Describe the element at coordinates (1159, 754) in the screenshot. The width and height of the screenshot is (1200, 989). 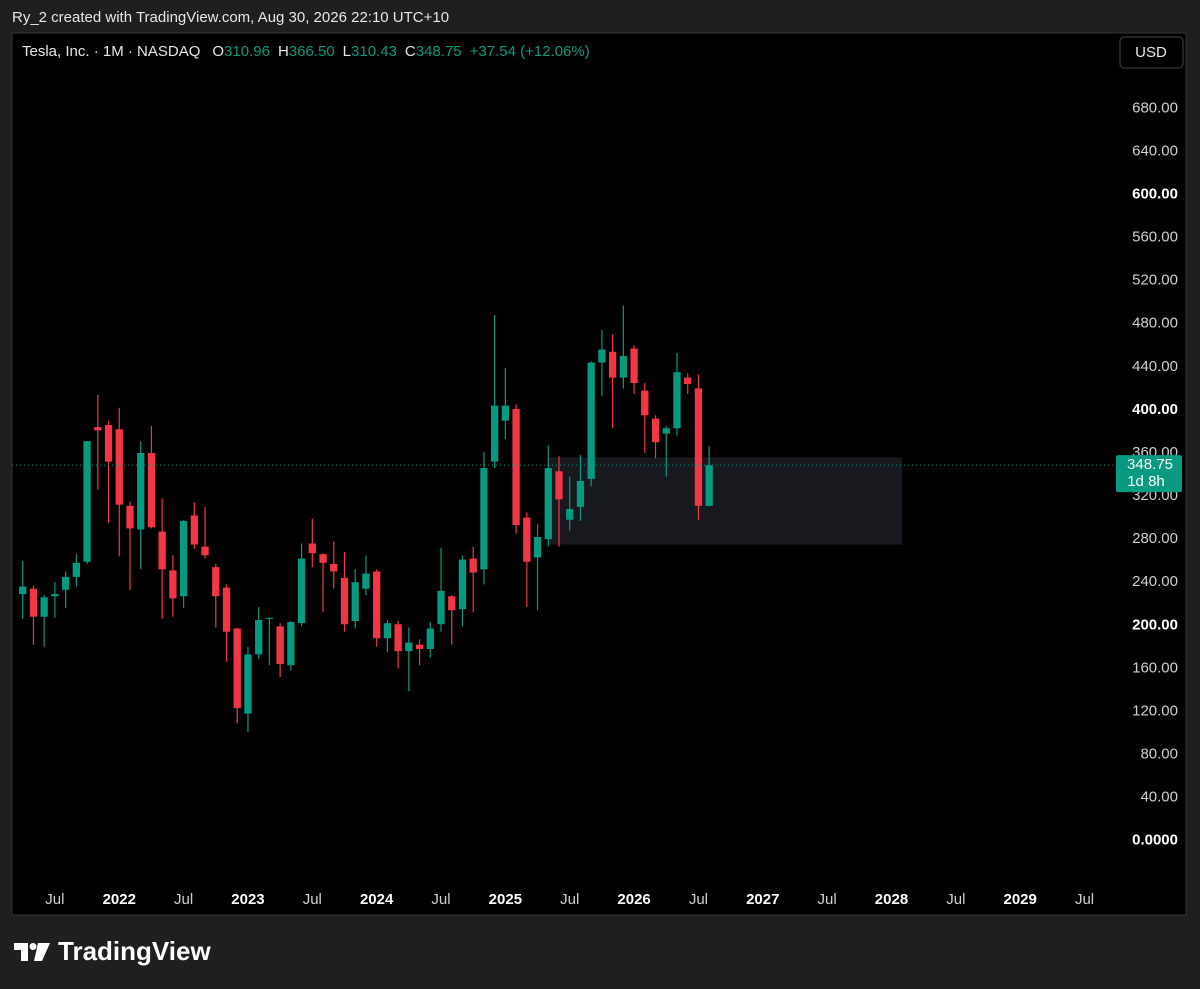
I see `y-tick-label: 80.00` at that location.